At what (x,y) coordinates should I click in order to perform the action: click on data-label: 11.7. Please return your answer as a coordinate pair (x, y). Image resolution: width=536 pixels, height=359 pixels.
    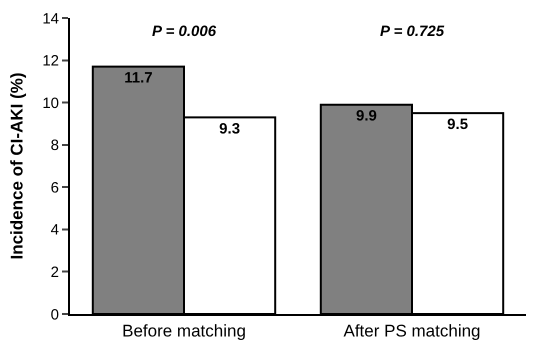
    Looking at the image, I should click on (138, 78).